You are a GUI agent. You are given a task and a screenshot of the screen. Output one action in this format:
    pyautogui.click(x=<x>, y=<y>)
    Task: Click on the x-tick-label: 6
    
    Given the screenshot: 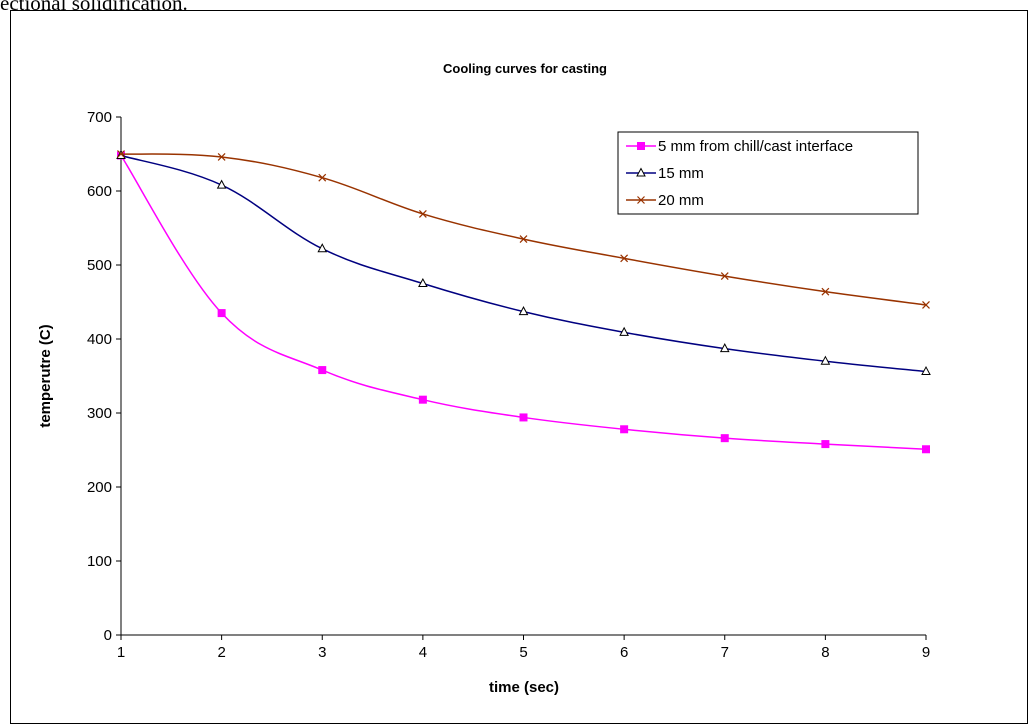 What is the action you would take?
    pyautogui.click(x=624, y=652)
    